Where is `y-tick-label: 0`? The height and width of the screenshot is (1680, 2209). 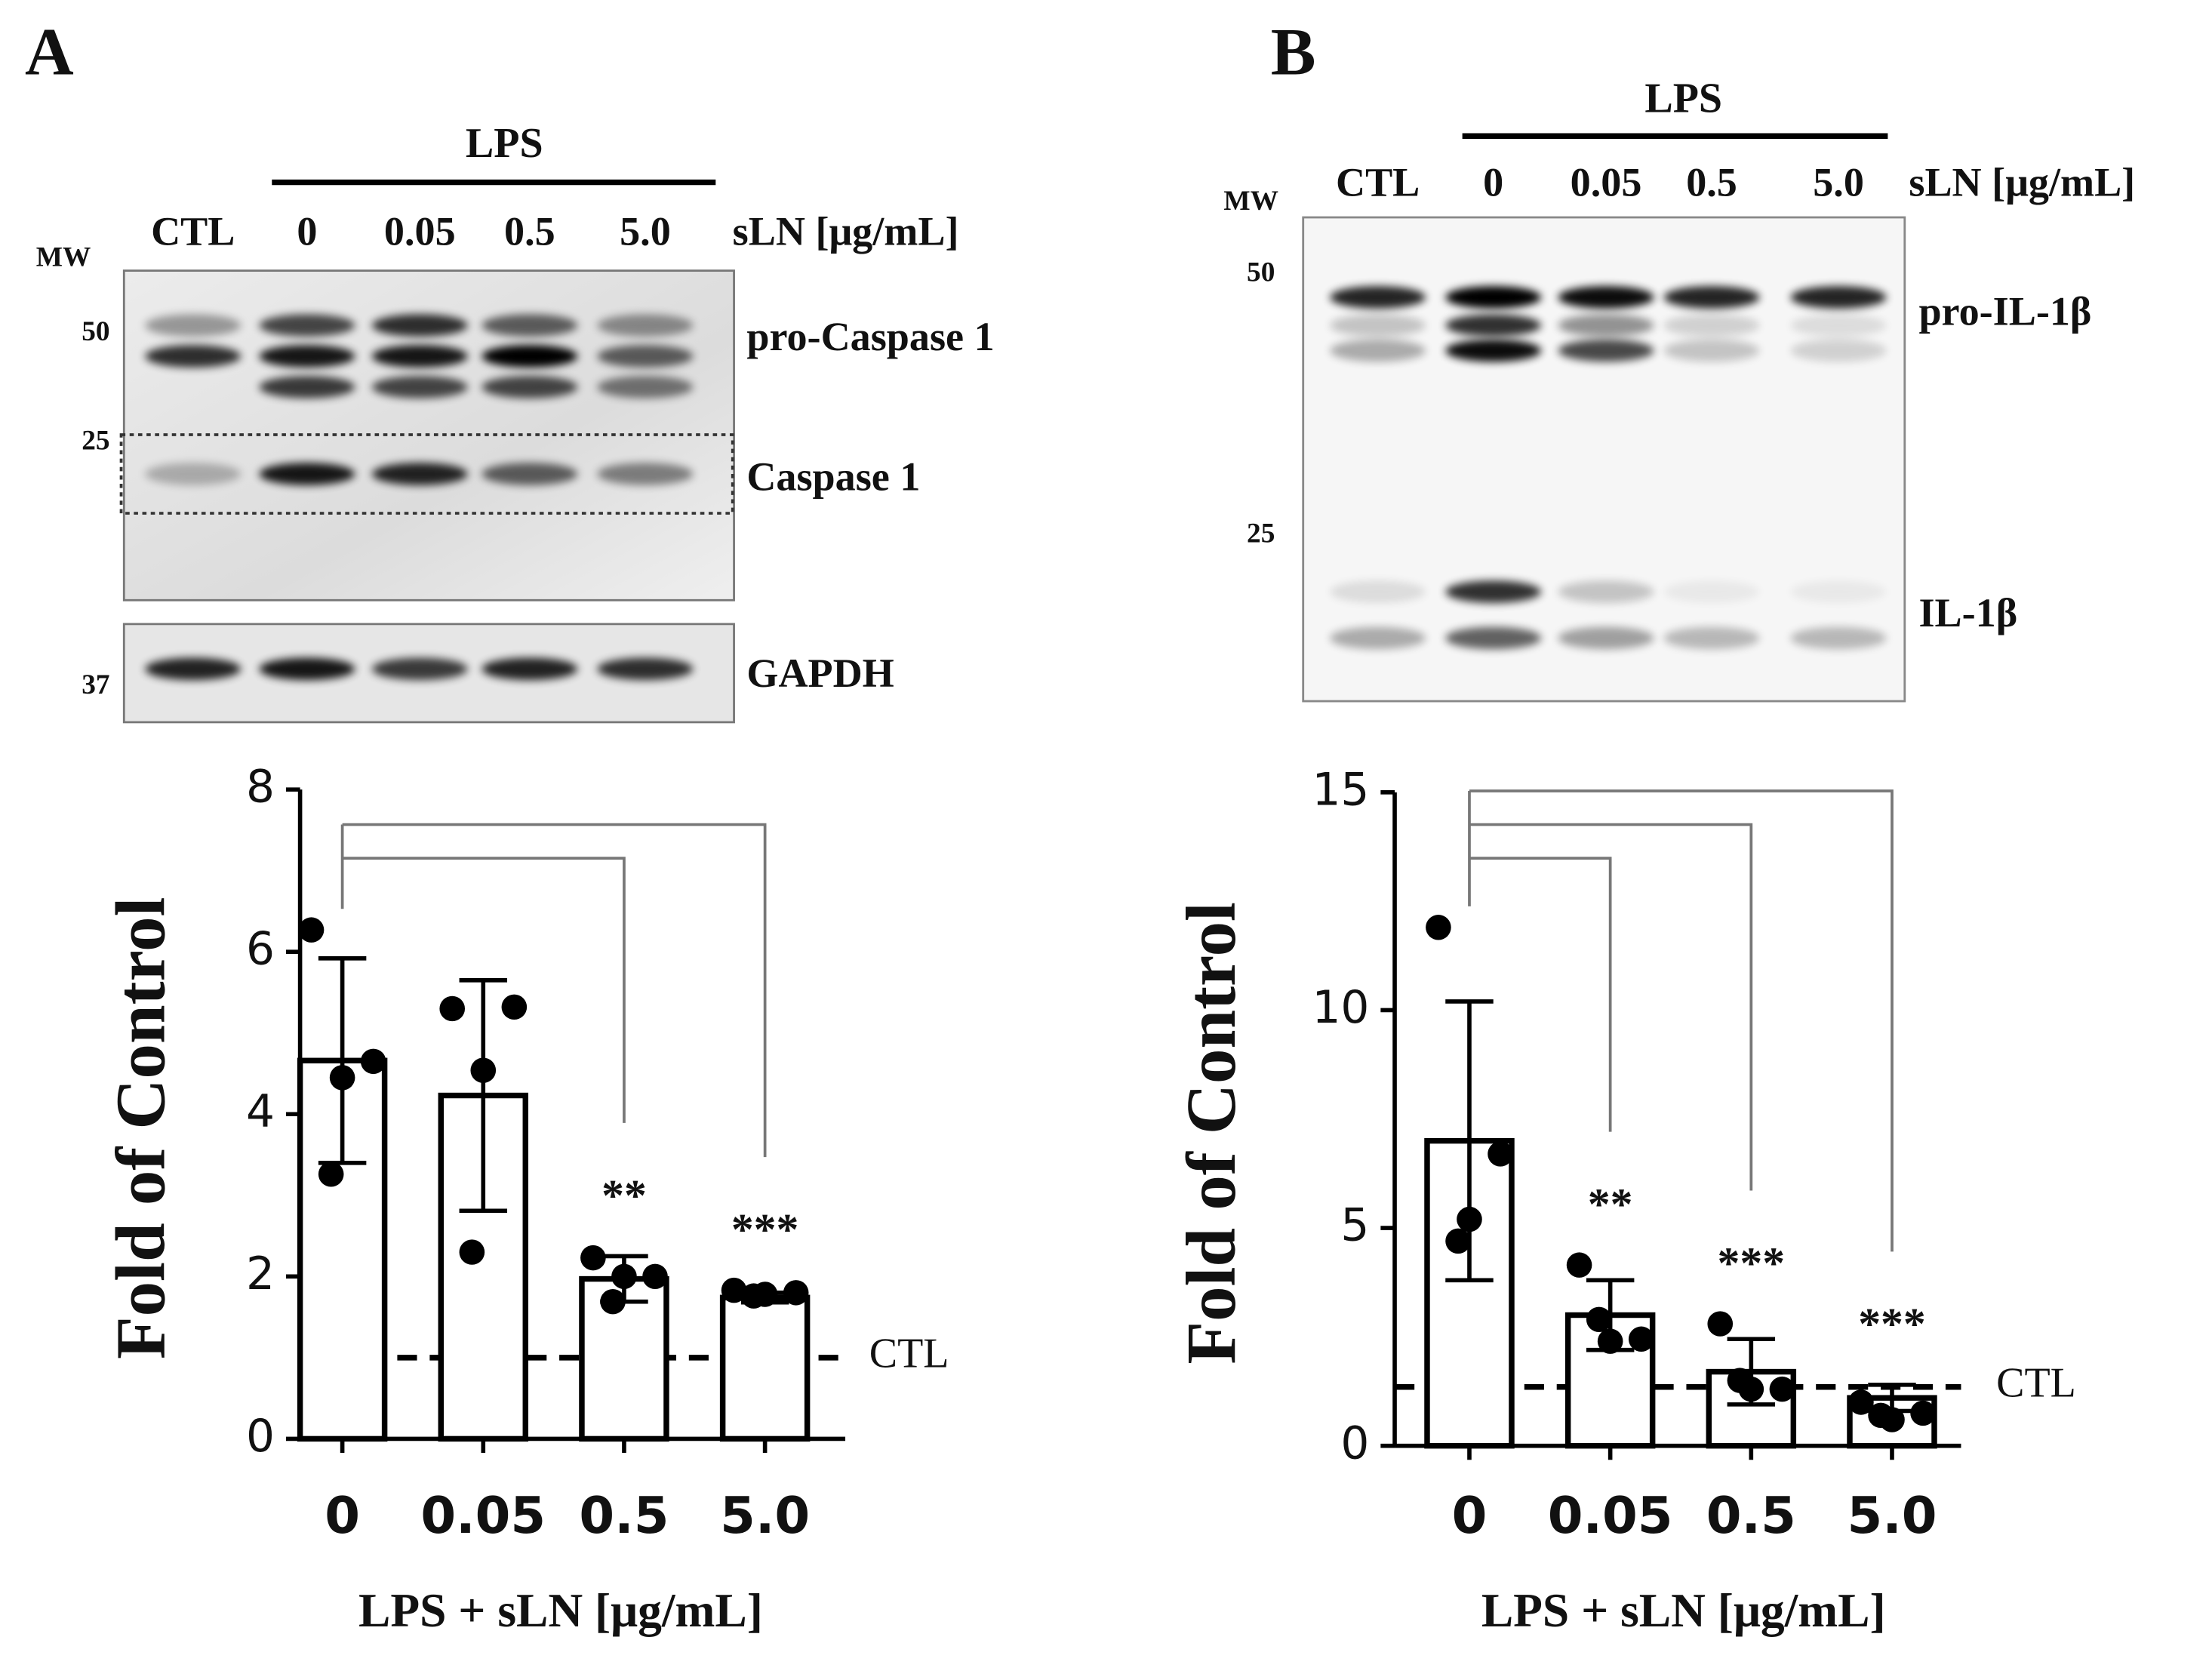
y-tick-label: 0 is located at coordinates (1354, 1443).